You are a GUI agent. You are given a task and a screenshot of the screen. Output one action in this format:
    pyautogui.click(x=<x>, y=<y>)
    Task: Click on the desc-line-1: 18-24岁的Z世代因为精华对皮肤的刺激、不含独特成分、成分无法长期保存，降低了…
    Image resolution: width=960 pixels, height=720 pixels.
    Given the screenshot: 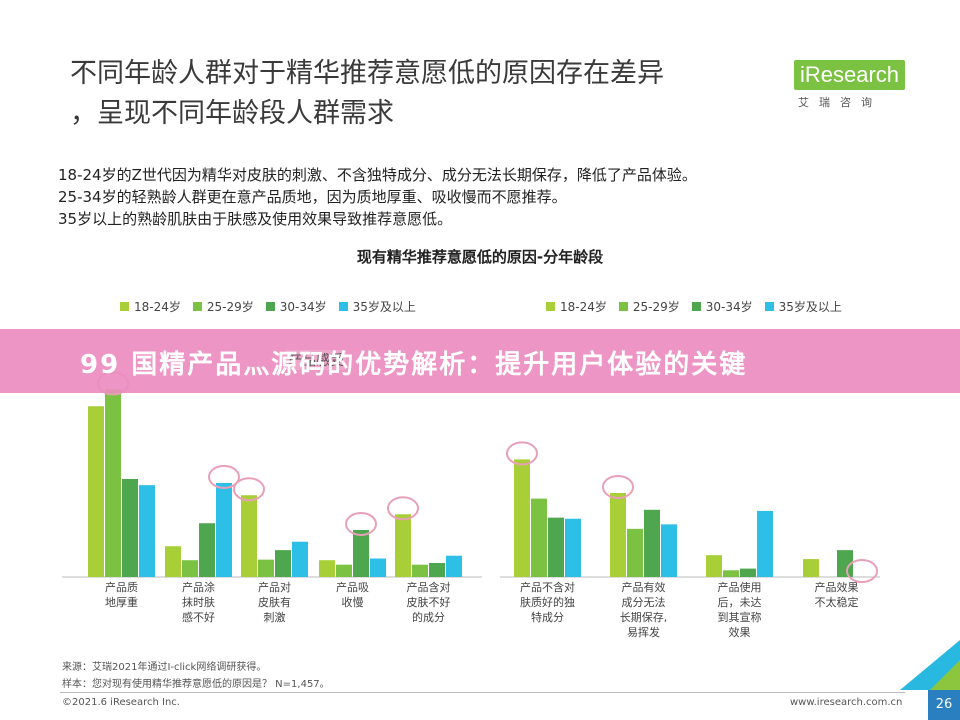 What is the action you would take?
    pyautogui.click(x=377, y=175)
    